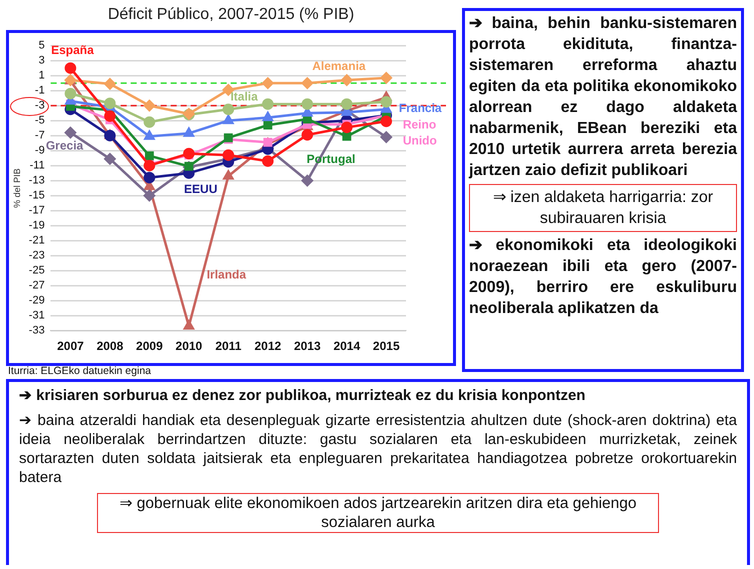 This screenshot has width=754, height=569. What do you see at coordinates (110, 346) in the screenshot?
I see `x-tick-label: 2008` at bounding box center [110, 346].